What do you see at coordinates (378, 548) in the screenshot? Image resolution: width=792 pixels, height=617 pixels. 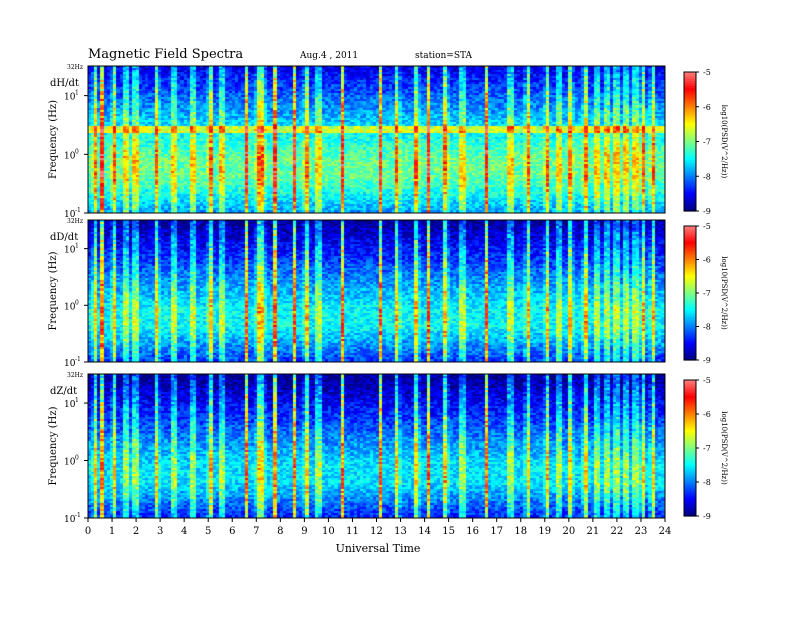 I see `x-axis-label: Universal Time` at bounding box center [378, 548].